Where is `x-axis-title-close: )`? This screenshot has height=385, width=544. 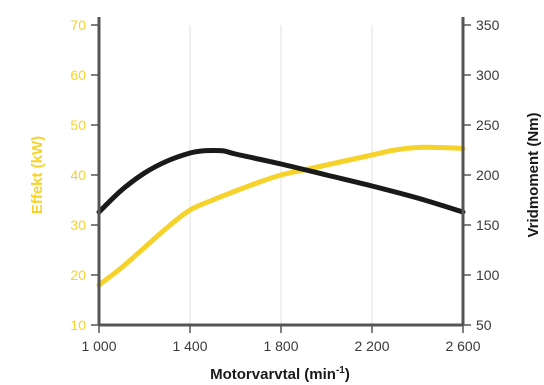 x-axis-title-close: ) is located at coordinates (347, 374).